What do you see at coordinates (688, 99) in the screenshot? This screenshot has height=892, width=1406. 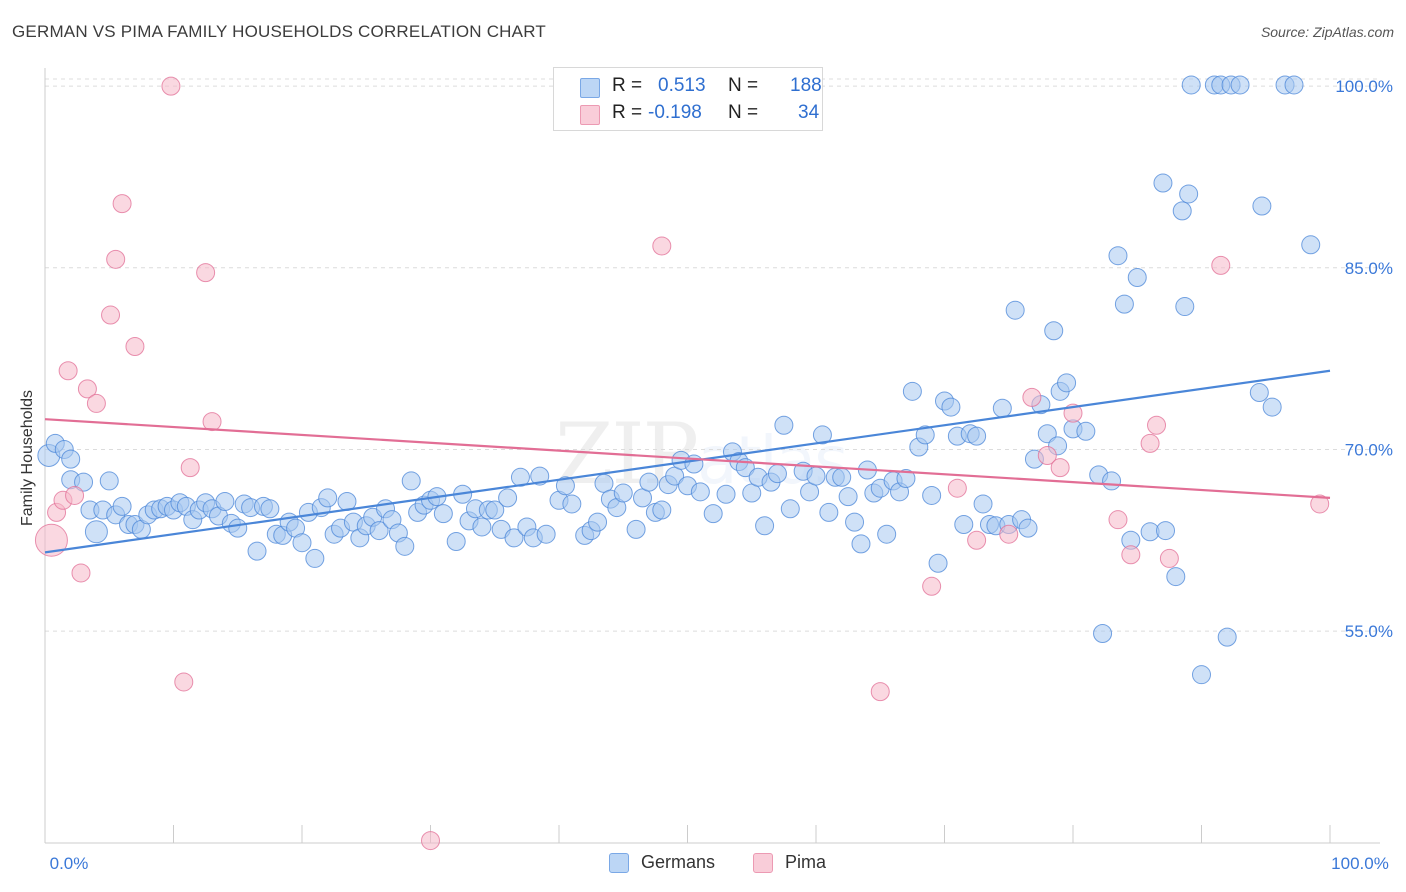 I see `correlation-legend: R = 0.513 N = 188 R = -0.198 N = 34` at bounding box center [688, 99].